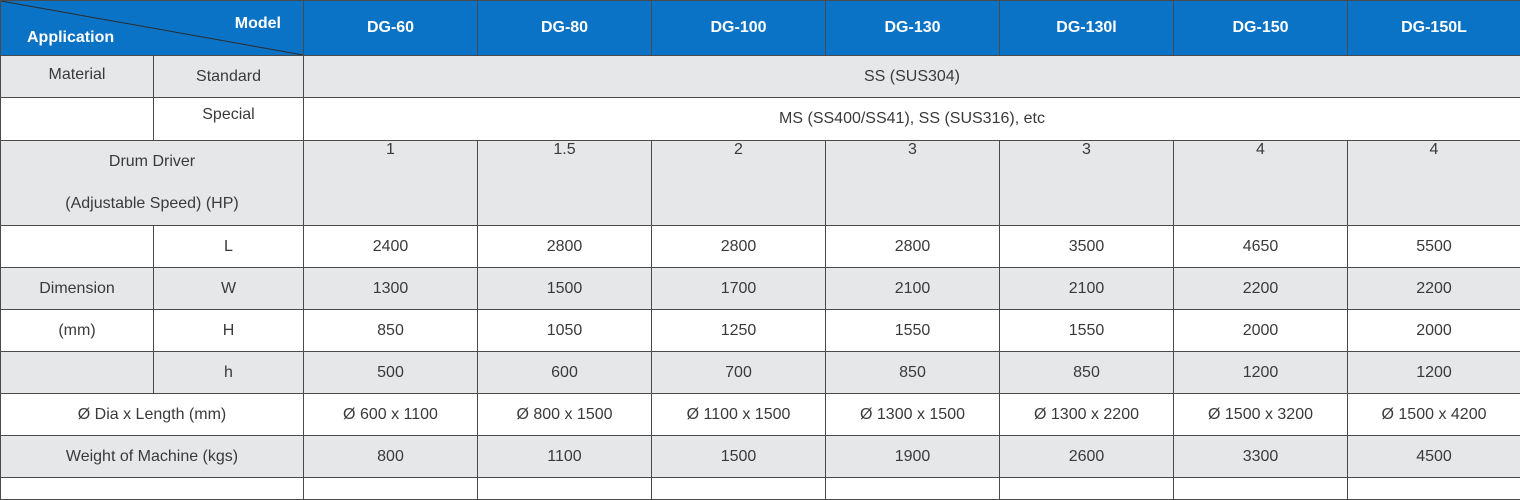 The image size is (1520, 500). Describe the element at coordinates (229, 331) in the screenshot. I see `dimension-key: H` at that location.